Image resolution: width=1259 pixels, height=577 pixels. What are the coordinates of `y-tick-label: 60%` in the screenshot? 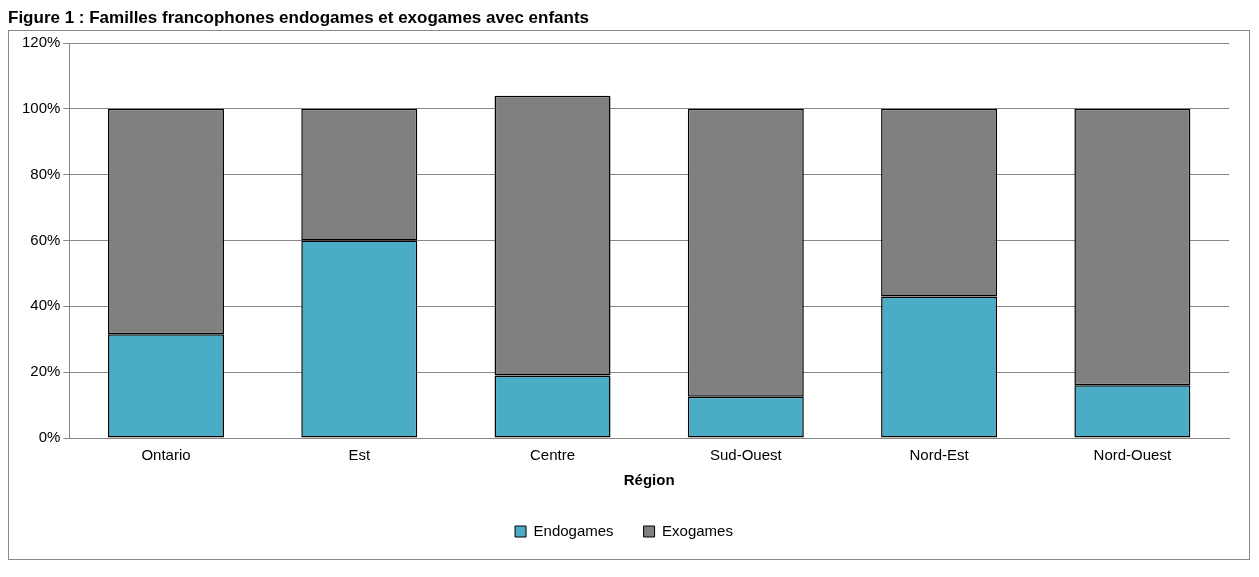 It's located at (45, 239).